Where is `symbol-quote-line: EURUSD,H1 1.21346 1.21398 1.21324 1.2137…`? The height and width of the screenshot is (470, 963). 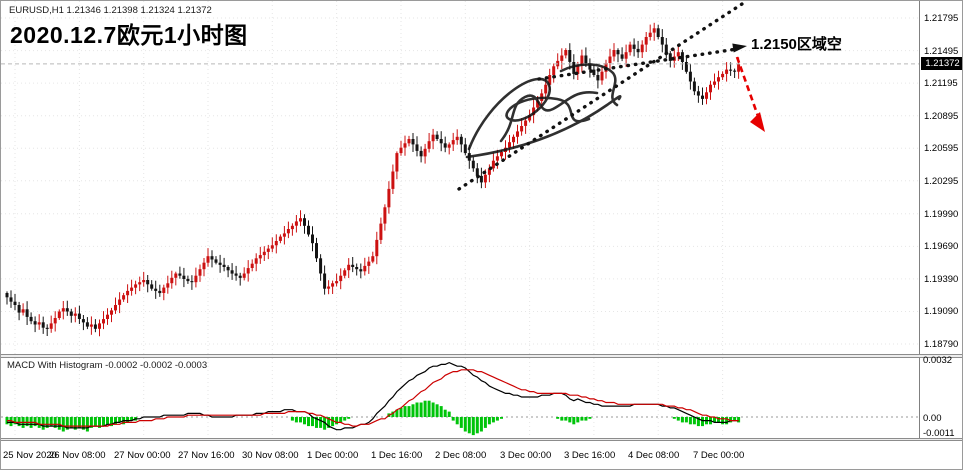
symbol-quote-line: EURUSD,H1 1.21346 1.21398 1.21324 1.2137… is located at coordinates (110, 10).